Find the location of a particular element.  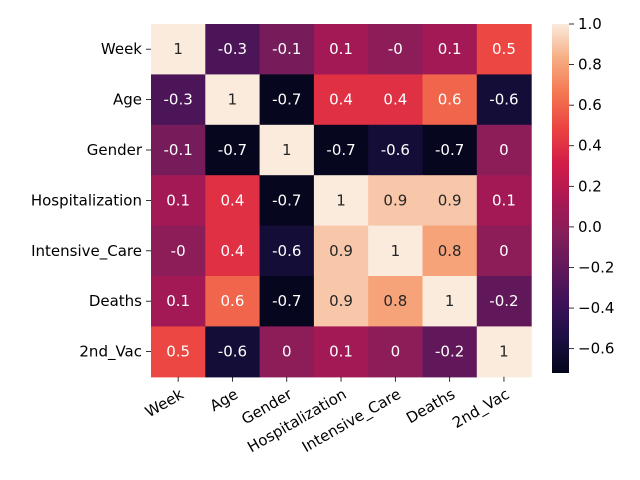

y-tick-label: Hospitalization is located at coordinates (86, 200).